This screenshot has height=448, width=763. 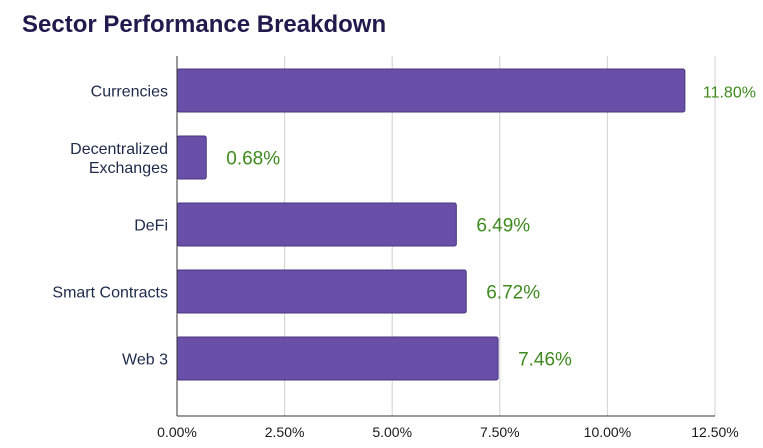 What do you see at coordinates (151, 226) in the screenshot?
I see `category-label: DeFi` at bounding box center [151, 226].